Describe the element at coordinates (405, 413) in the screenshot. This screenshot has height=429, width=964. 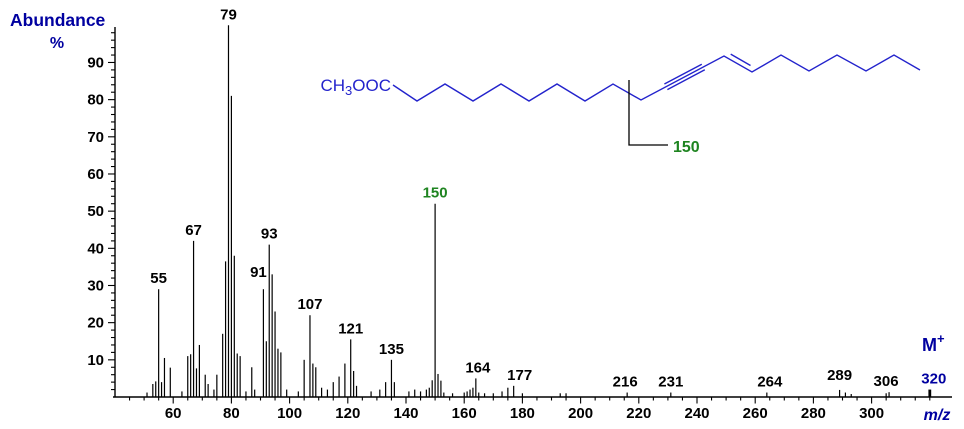
I see `x-tick-label: 140` at that location.